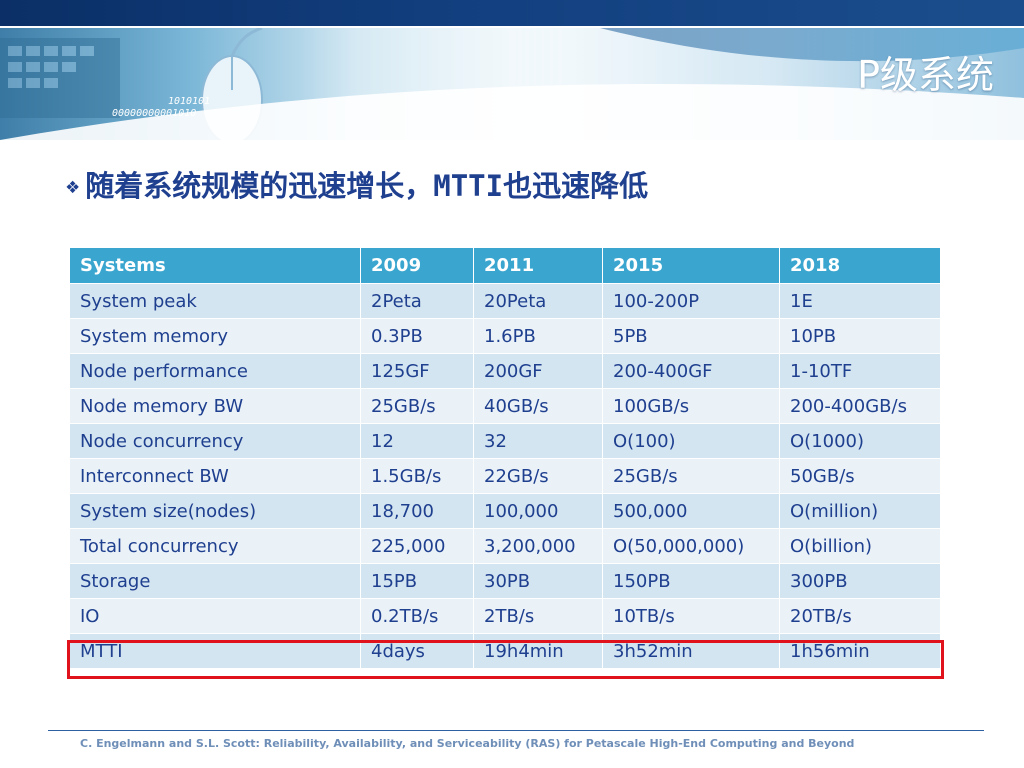  Describe the element at coordinates (60, 78) in the screenshot. I see `keyboard-graphic` at that location.